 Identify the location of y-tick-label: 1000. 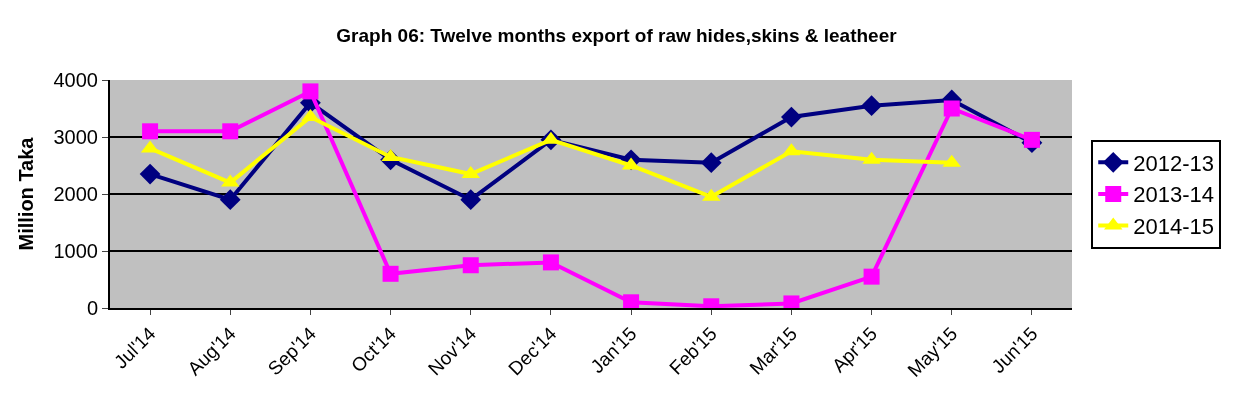
(75, 251).